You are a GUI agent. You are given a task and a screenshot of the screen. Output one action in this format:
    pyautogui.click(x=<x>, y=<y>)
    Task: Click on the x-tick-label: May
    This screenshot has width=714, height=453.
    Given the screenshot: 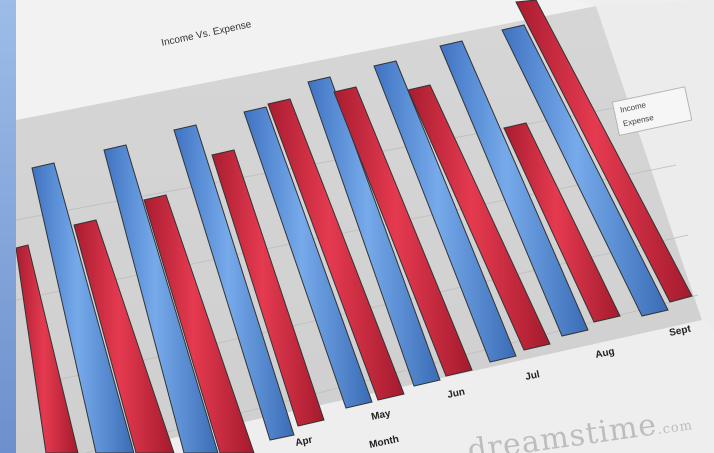 What is the action you would take?
    pyautogui.click(x=381, y=415)
    